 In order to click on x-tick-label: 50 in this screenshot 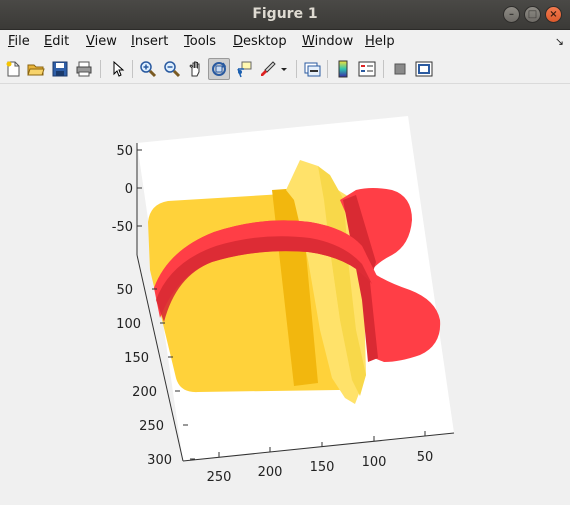, I will do `click(425, 457)`.